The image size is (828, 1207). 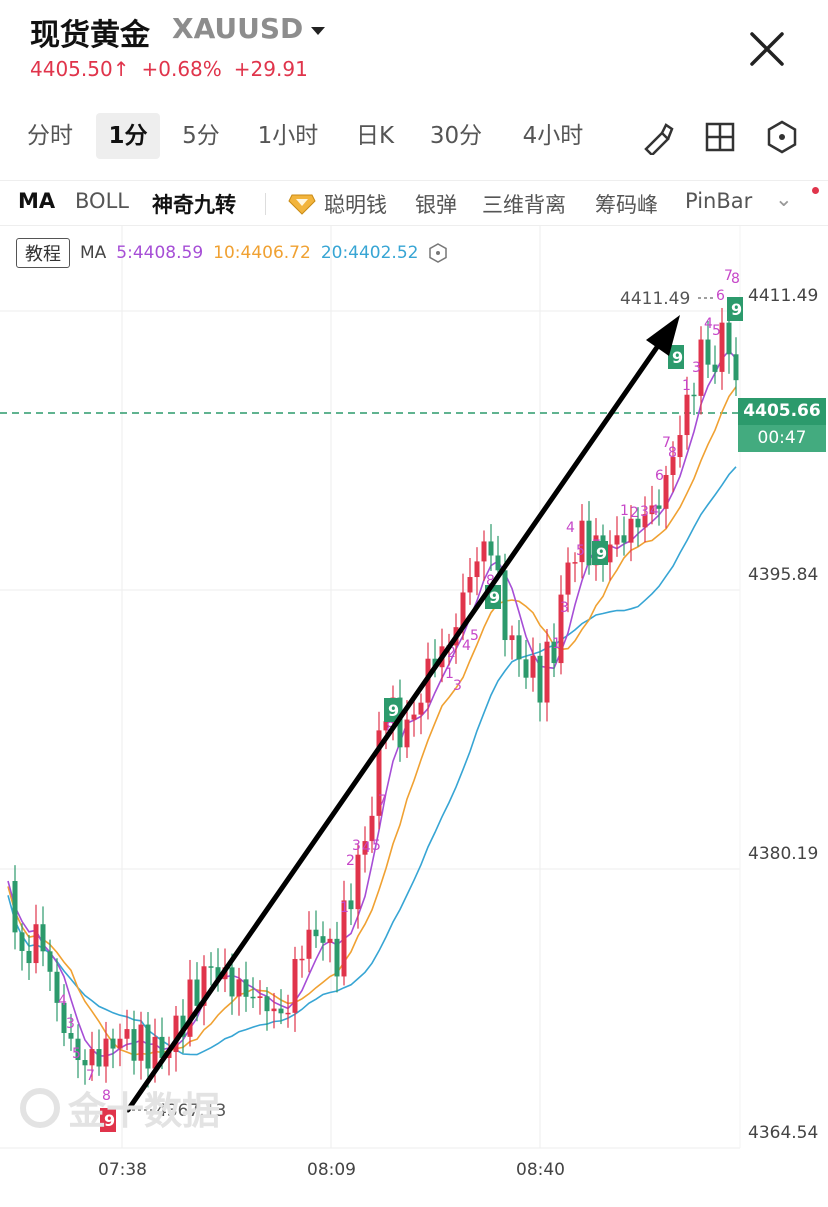 I want to click on indicator-ma: MA, so click(x=37, y=201).